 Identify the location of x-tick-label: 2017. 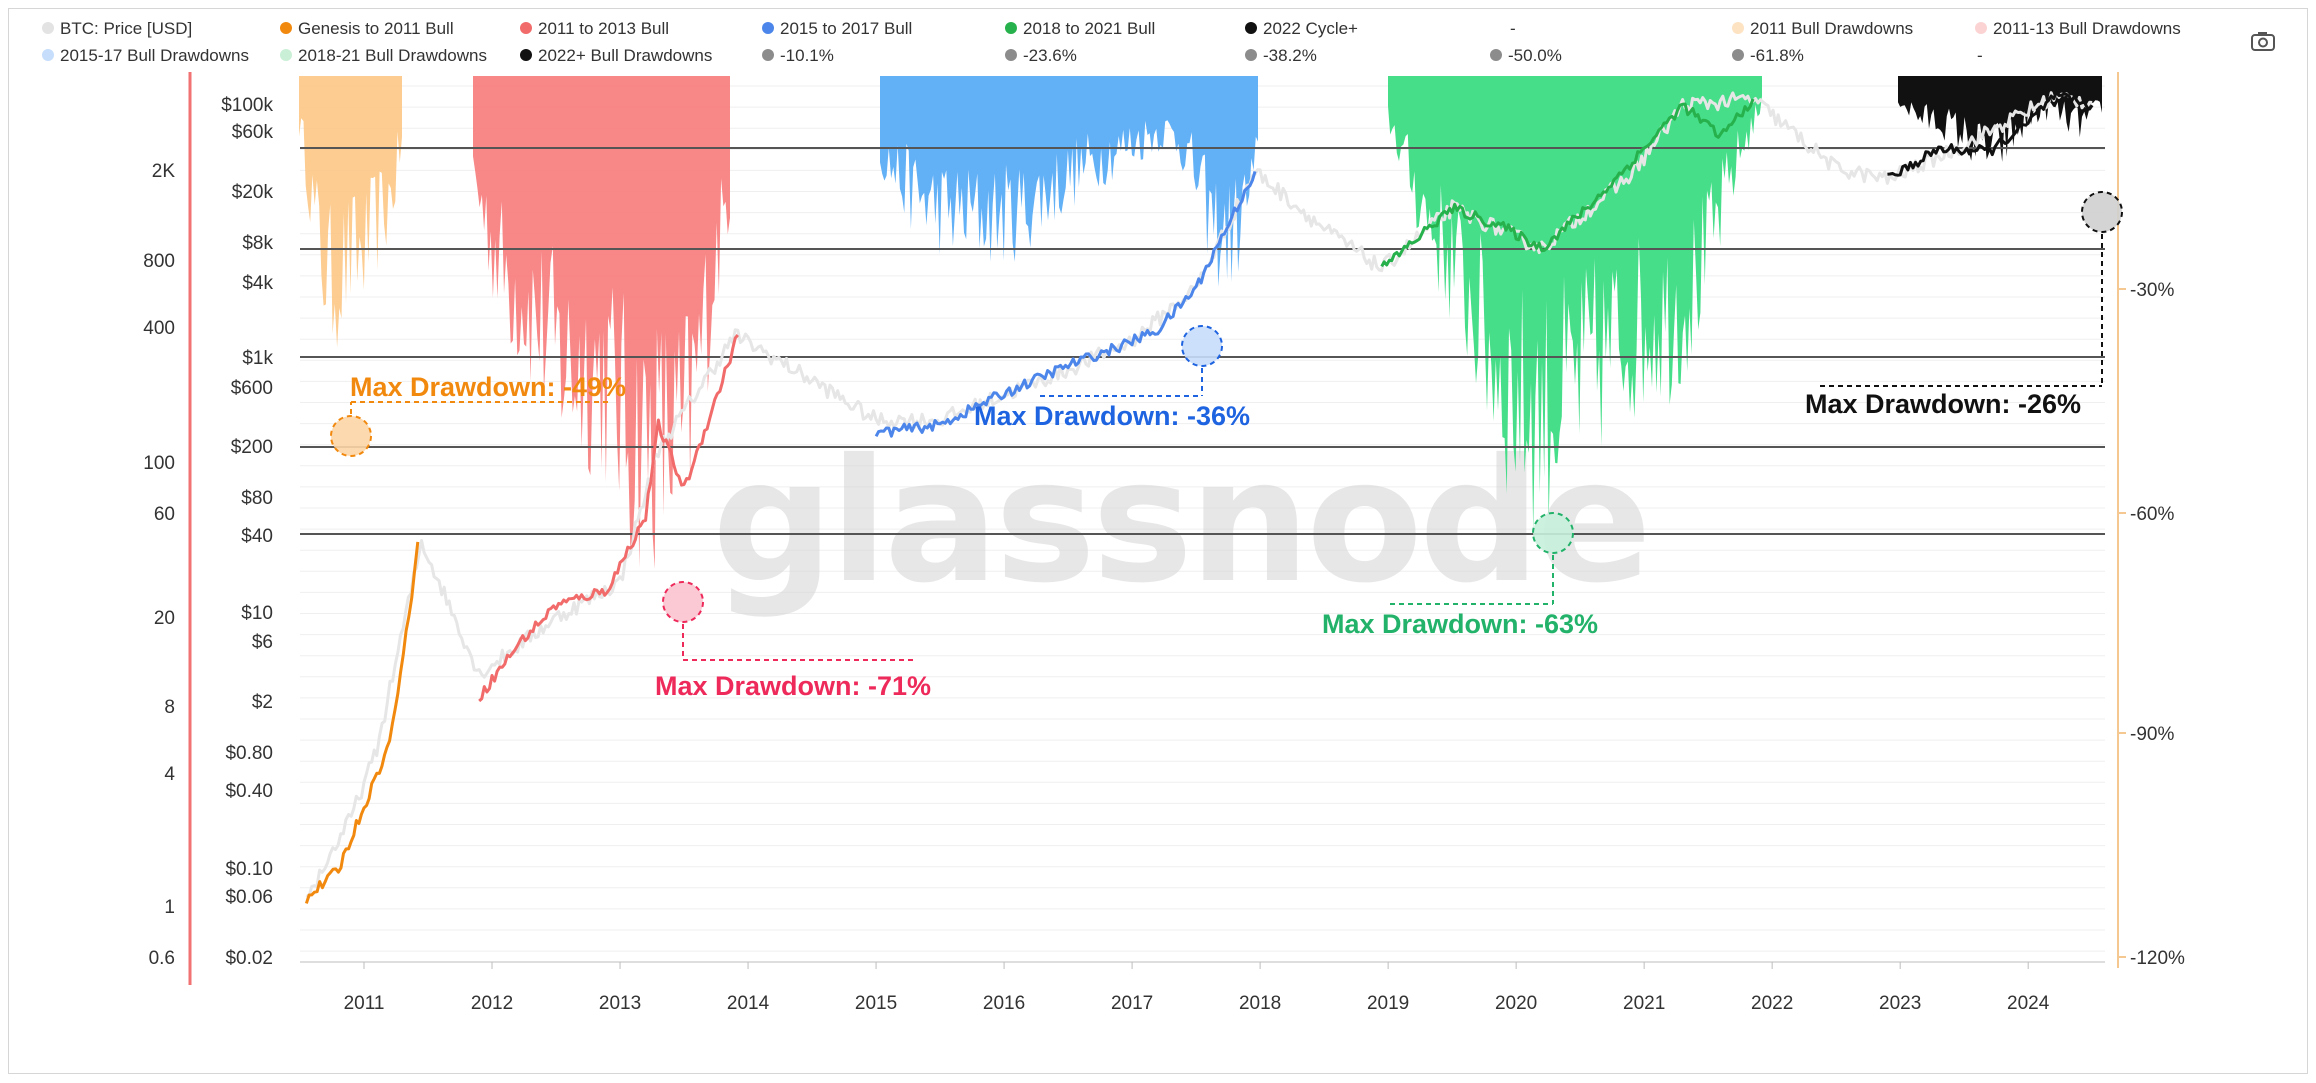
(1132, 1003).